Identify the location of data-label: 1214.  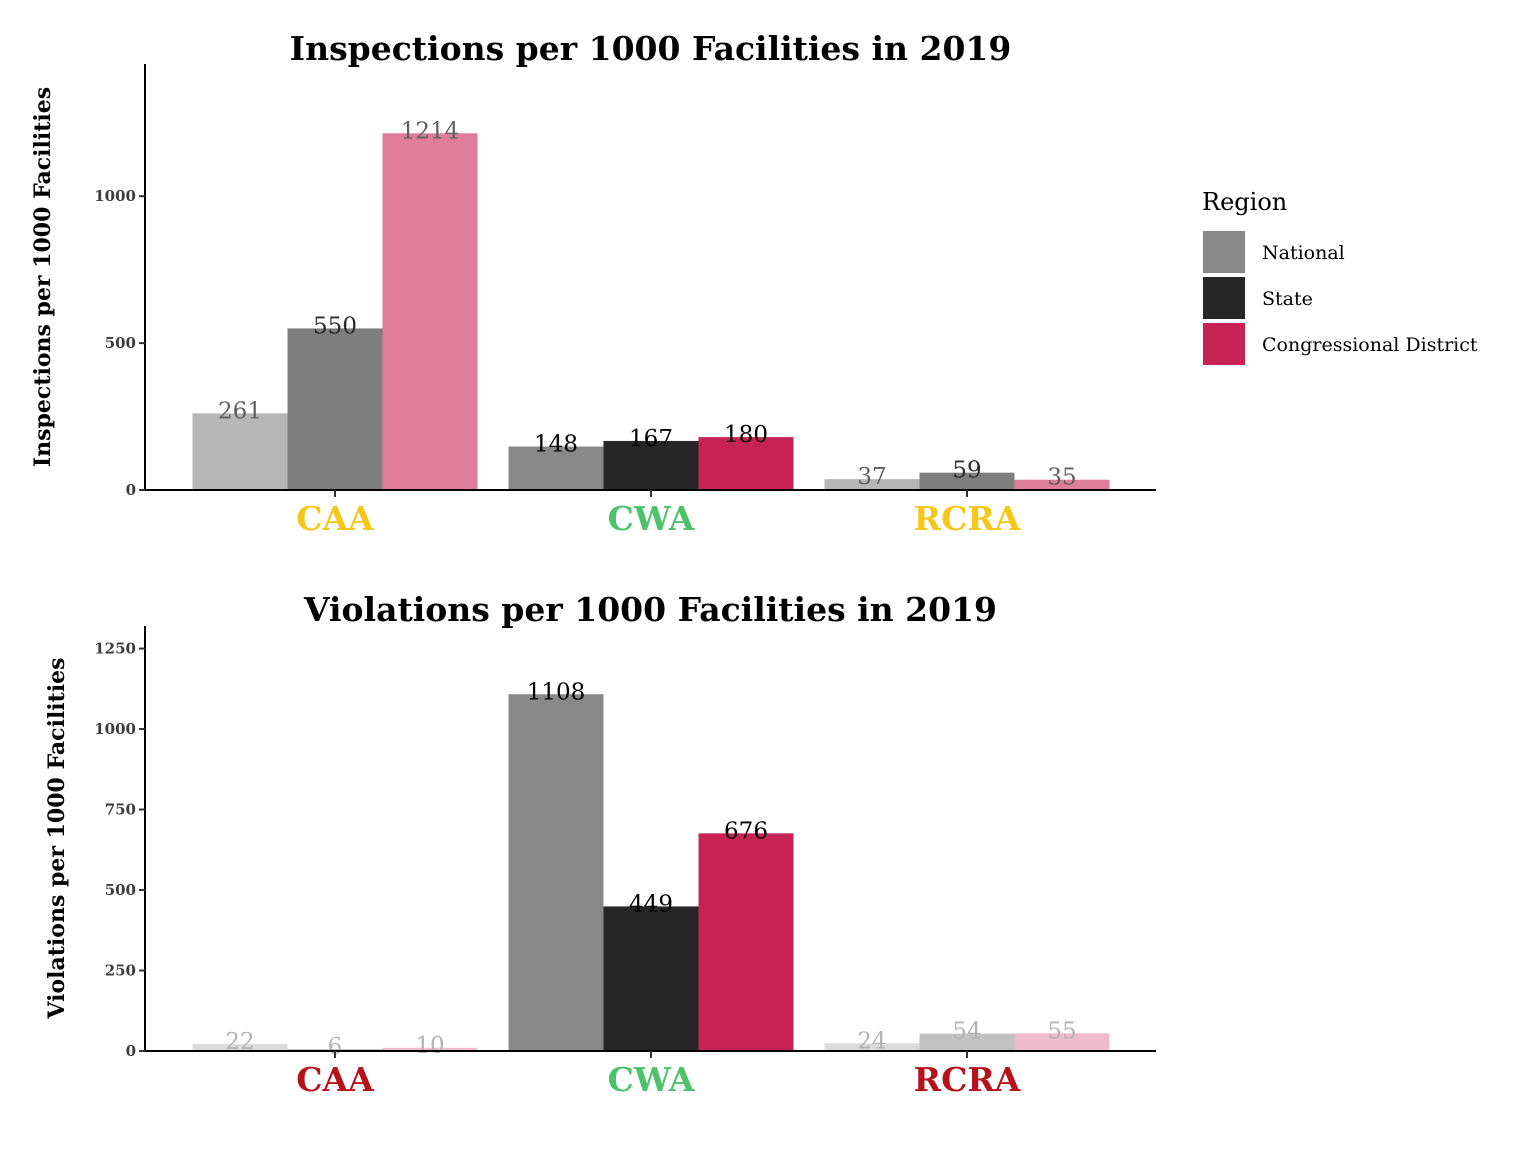
(430, 131).